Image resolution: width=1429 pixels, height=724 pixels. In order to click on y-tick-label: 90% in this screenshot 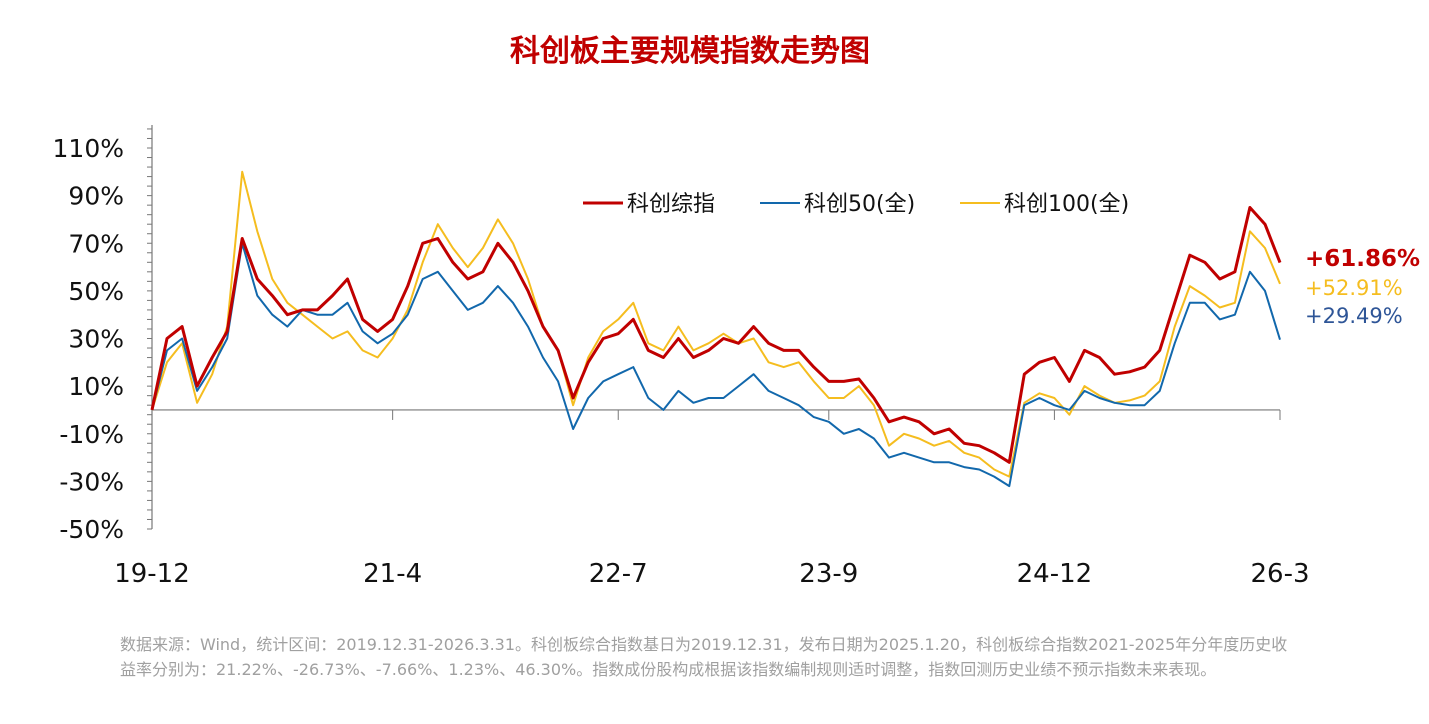, I will do `click(96, 196)`.